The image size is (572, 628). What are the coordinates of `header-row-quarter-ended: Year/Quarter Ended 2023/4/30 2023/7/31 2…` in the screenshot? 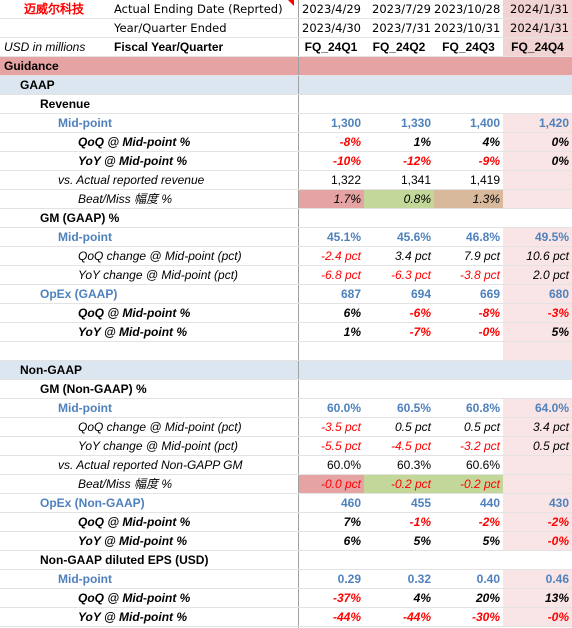 It's located at (286, 28).